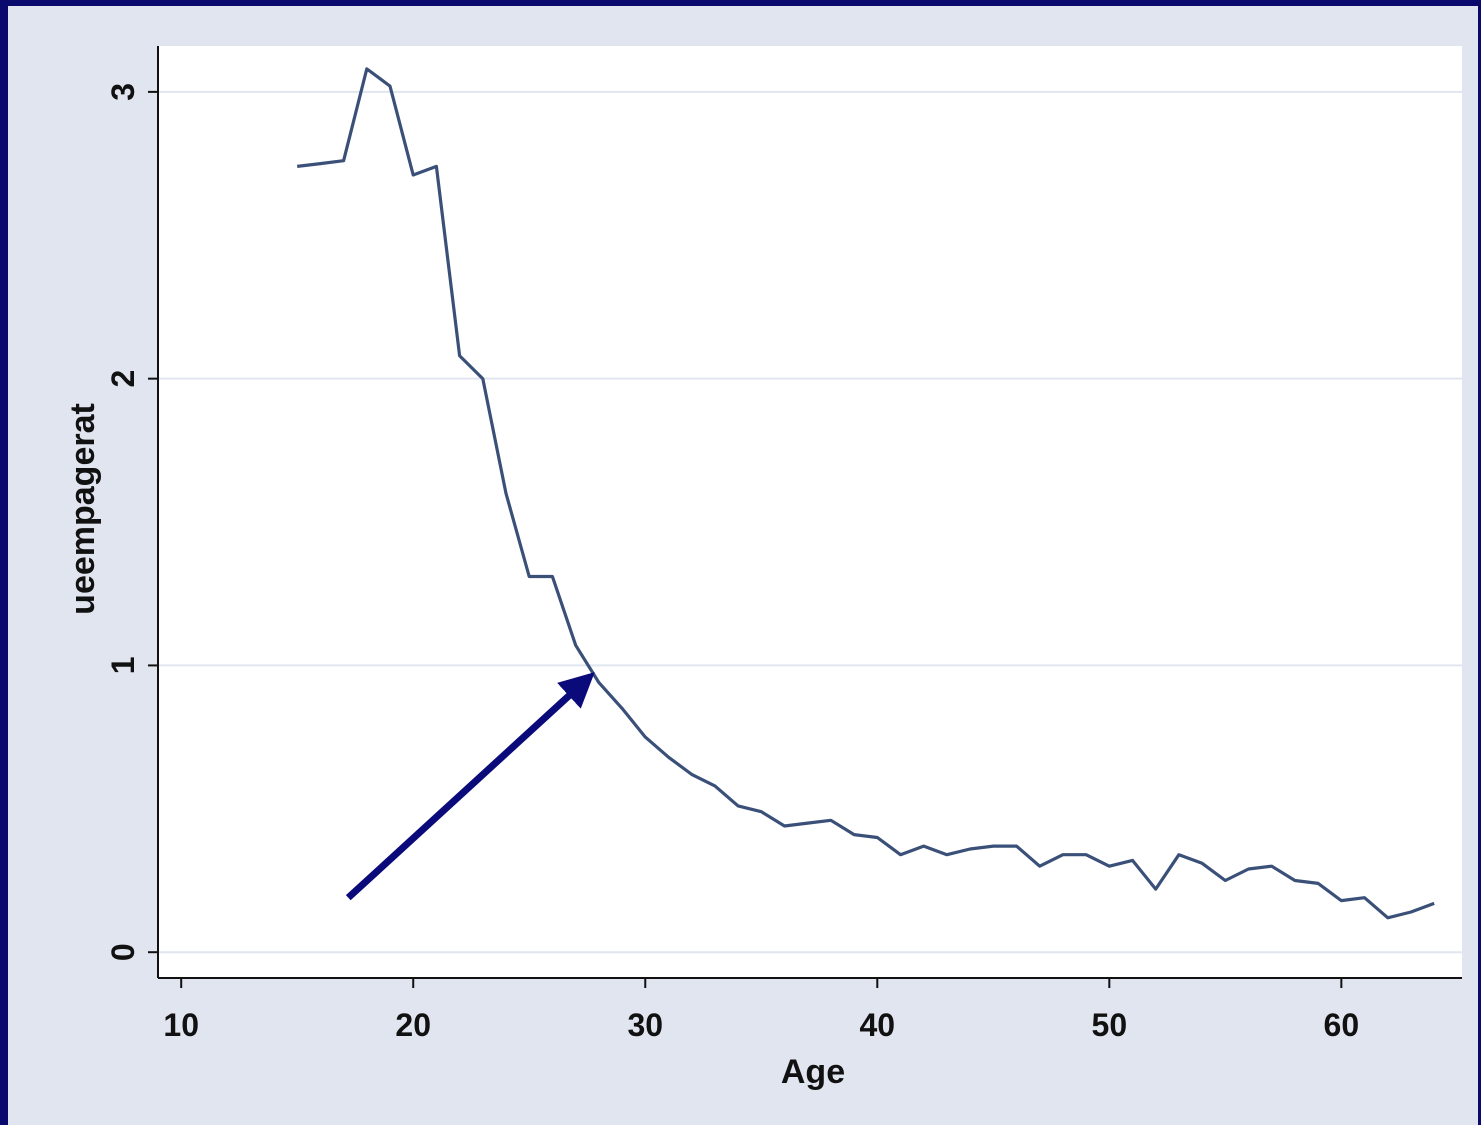 Image resolution: width=1481 pixels, height=1125 pixels. Describe the element at coordinates (877, 1025) in the screenshot. I see `x-tick-label-40: 40` at that location.